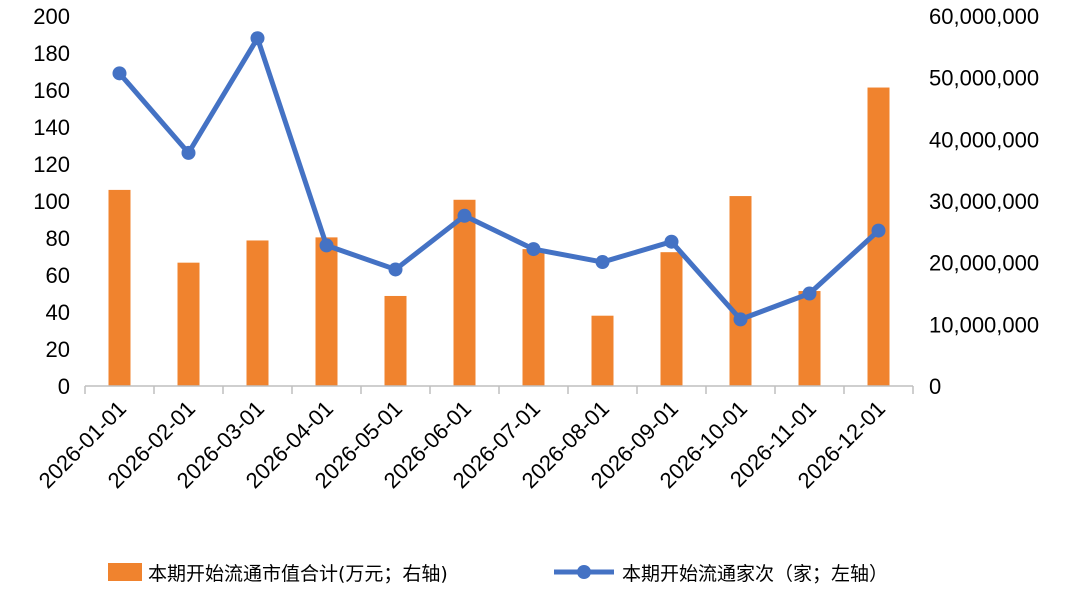  What do you see at coordinates (984, 16) in the screenshot?
I see `right-tick-label: 60,000,000` at bounding box center [984, 16].